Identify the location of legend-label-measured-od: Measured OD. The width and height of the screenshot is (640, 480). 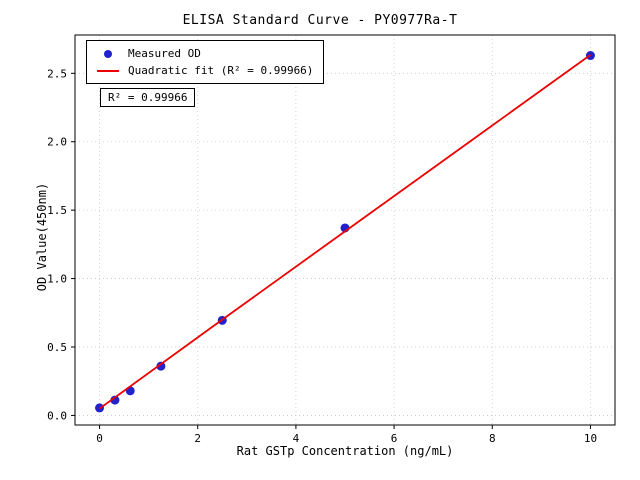
(164, 53).